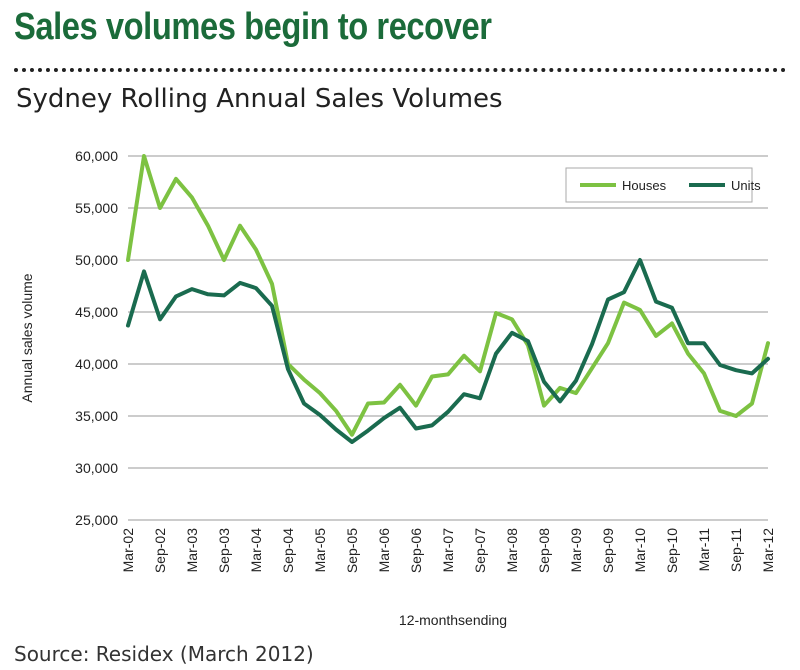  Describe the element at coordinates (320, 550) in the screenshot. I see `x-tick-label: Mar-05` at that location.